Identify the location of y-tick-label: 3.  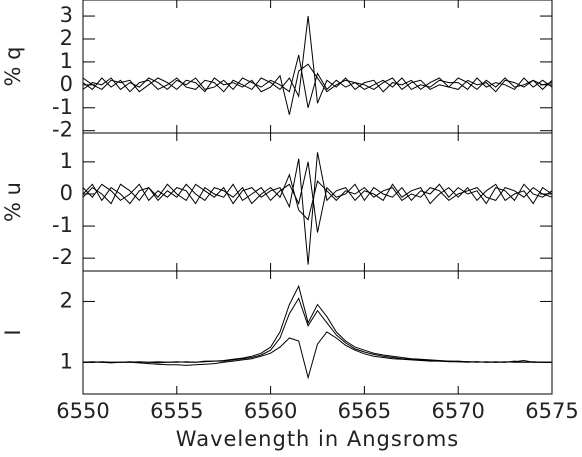
(66, 15).